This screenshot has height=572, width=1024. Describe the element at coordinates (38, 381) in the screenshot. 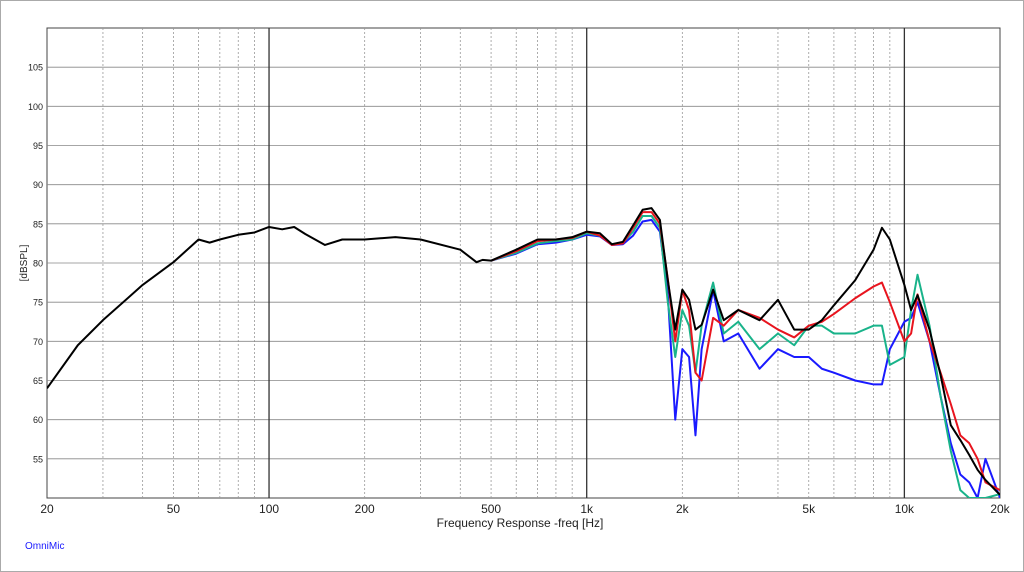

I see `y-tick-label: 65` at that location.